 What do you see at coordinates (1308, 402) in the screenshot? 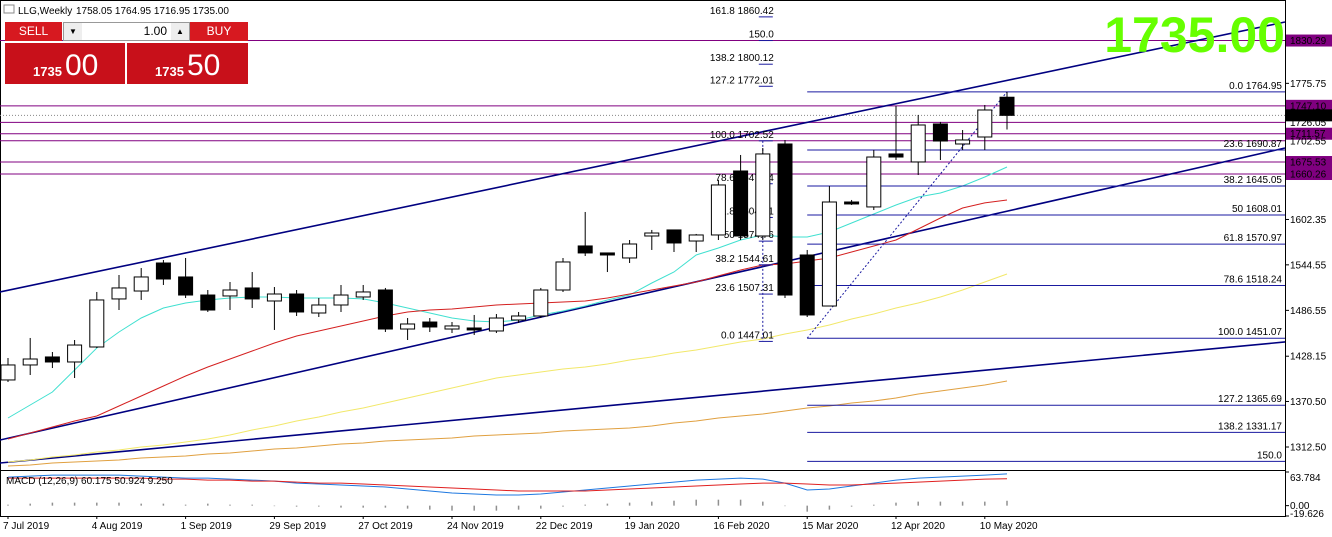
I see `y-tick-label: 1370.50` at bounding box center [1308, 402].